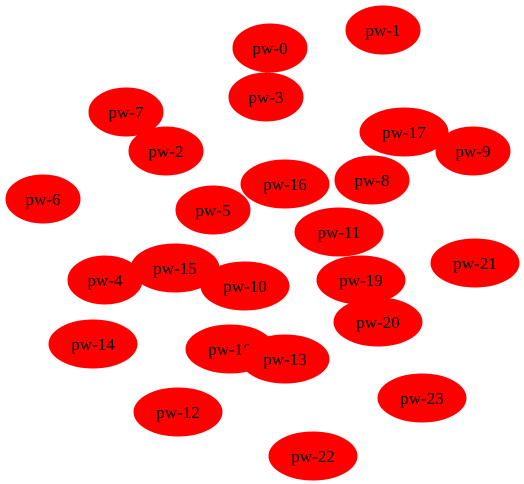 The image size is (524, 484). I want to click on node-pw-16: pw-16, so click(285, 184).